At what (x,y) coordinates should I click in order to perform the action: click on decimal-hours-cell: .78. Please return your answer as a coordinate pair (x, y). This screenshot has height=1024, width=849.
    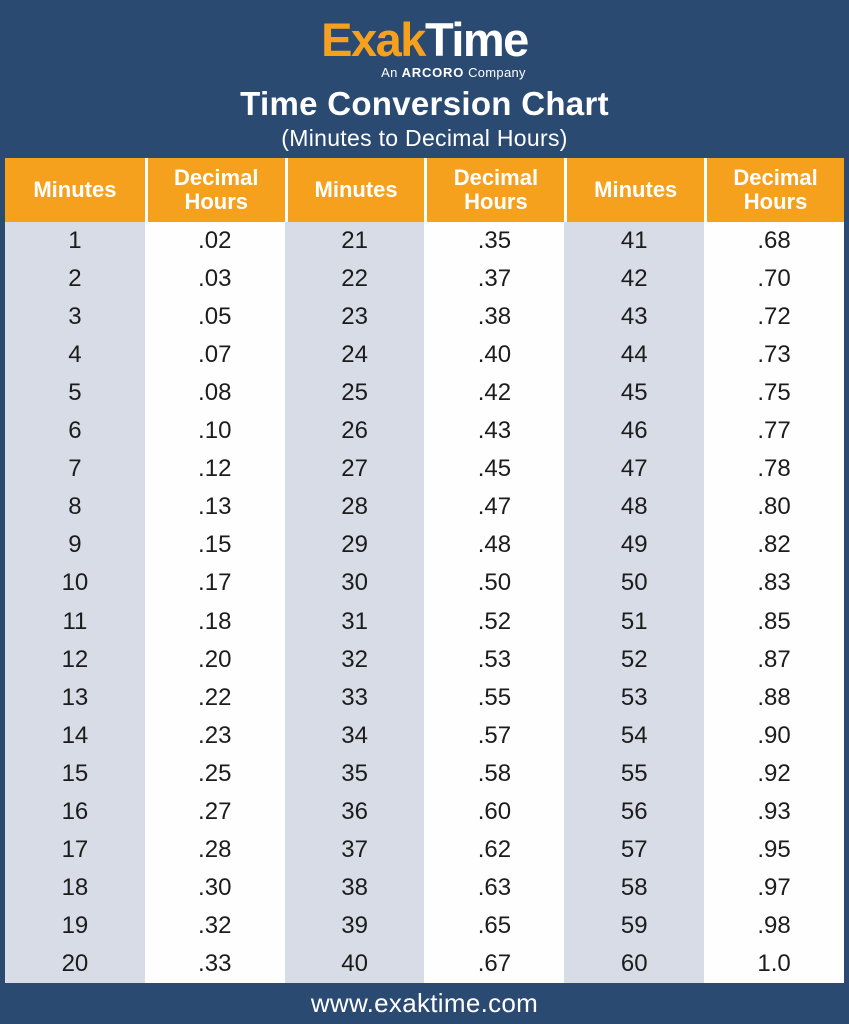
    Looking at the image, I should click on (774, 469).